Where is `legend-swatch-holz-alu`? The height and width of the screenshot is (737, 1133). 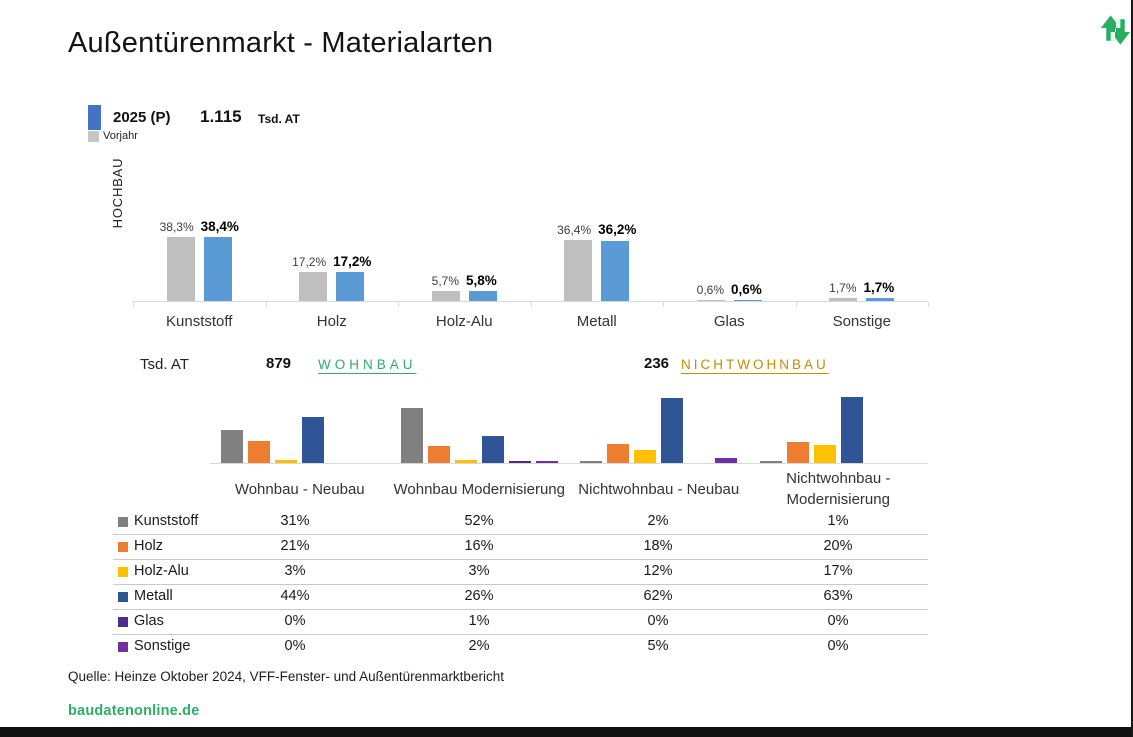
legend-swatch-holz-alu is located at coordinates (123, 572).